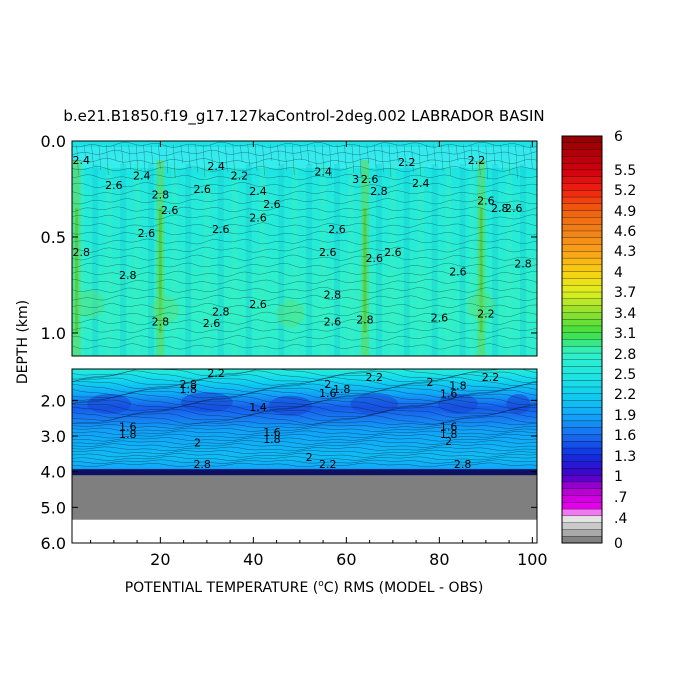 The image size is (700, 700). What do you see at coordinates (618, 137) in the screenshot?
I see `colorbar-label: 6` at bounding box center [618, 137].